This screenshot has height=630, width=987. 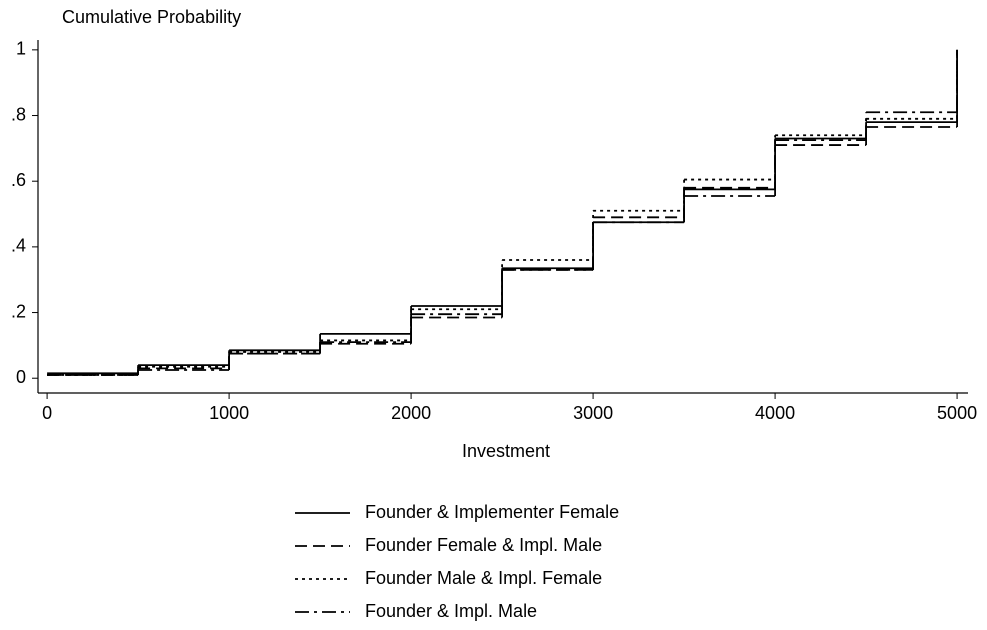 What do you see at coordinates (506, 451) in the screenshot?
I see `x-axis-title: Investment` at bounding box center [506, 451].